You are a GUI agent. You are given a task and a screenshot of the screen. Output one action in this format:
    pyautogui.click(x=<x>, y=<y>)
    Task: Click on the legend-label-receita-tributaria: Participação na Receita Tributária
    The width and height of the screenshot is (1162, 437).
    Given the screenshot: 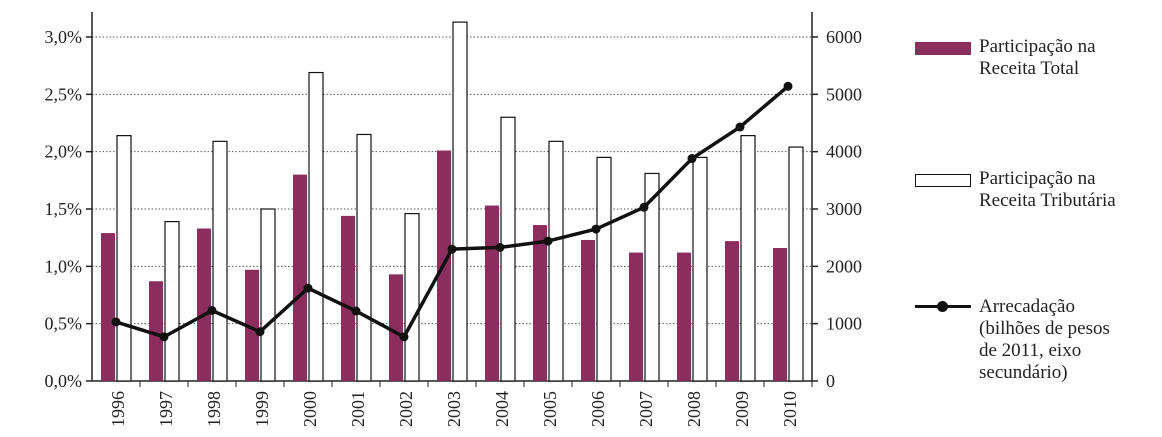 What is the action you would take?
    pyautogui.click(x=1047, y=189)
    